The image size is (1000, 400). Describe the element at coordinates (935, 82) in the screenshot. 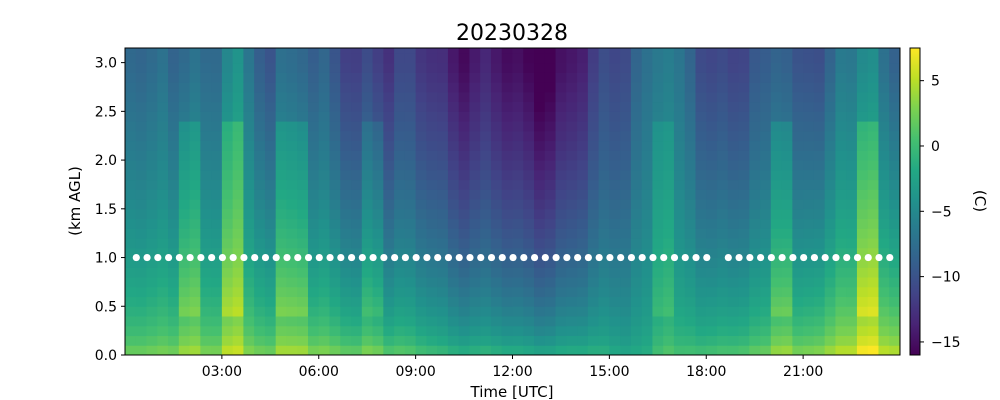

I see `colorbar-tick-label: 5` at that location.